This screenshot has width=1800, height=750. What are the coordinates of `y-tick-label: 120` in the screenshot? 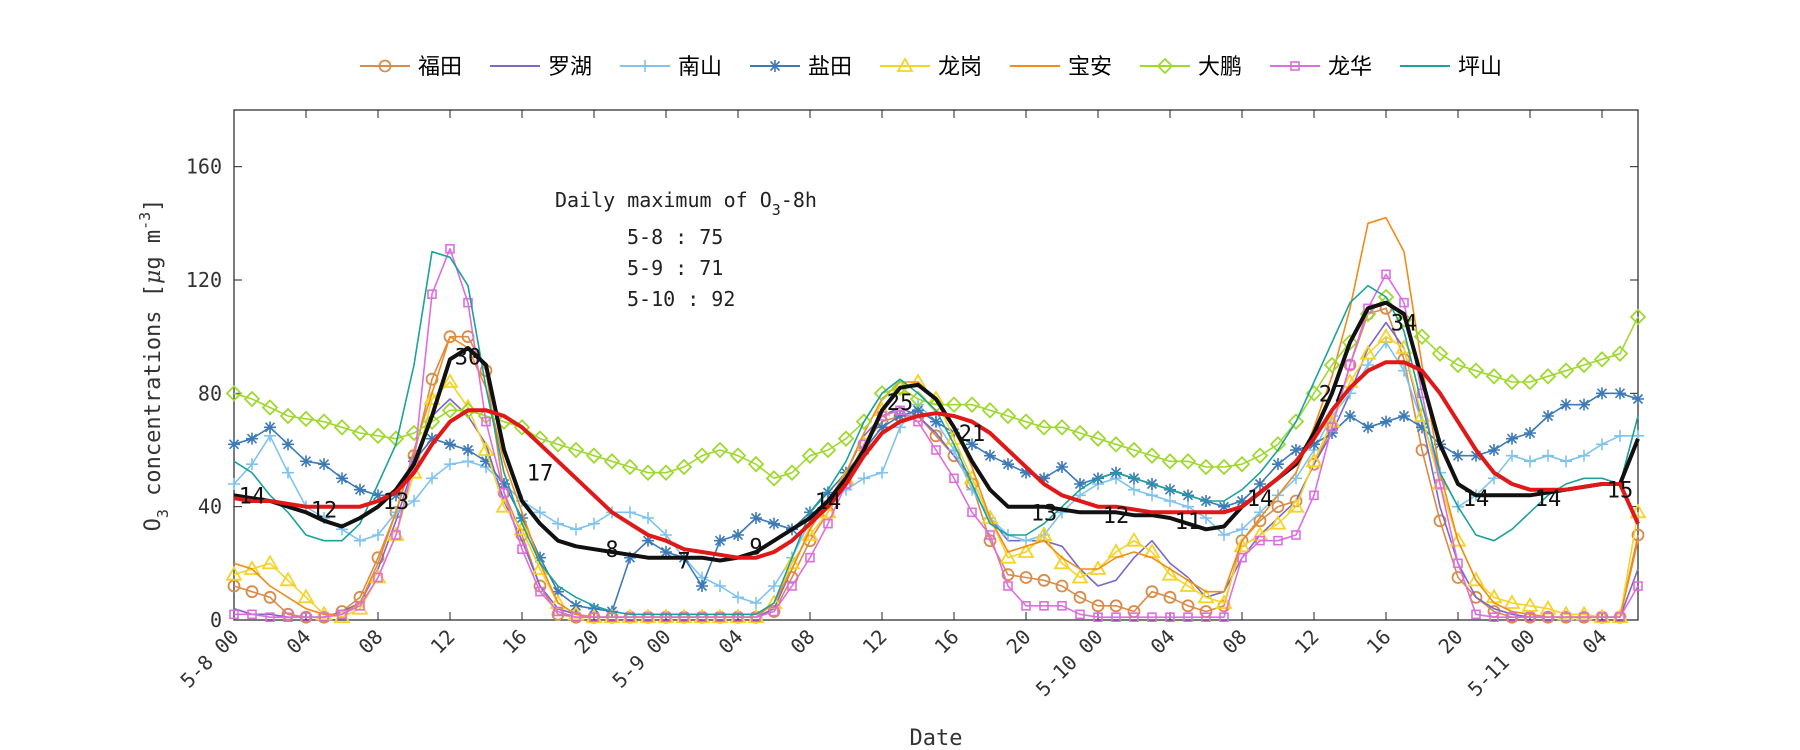 It's located at (204, 280).